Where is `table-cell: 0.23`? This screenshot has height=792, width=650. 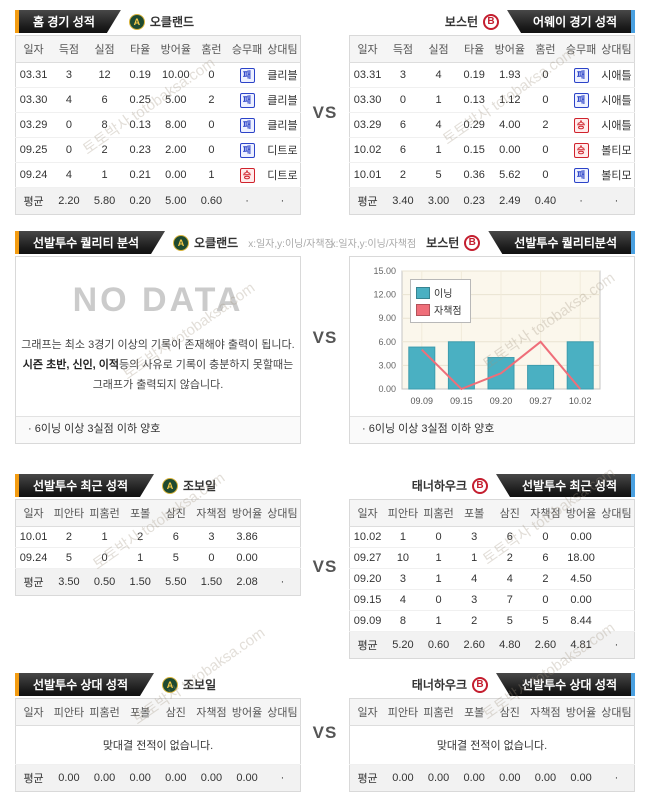 table-cell: 0.23 is located at coordinates (474, 201).